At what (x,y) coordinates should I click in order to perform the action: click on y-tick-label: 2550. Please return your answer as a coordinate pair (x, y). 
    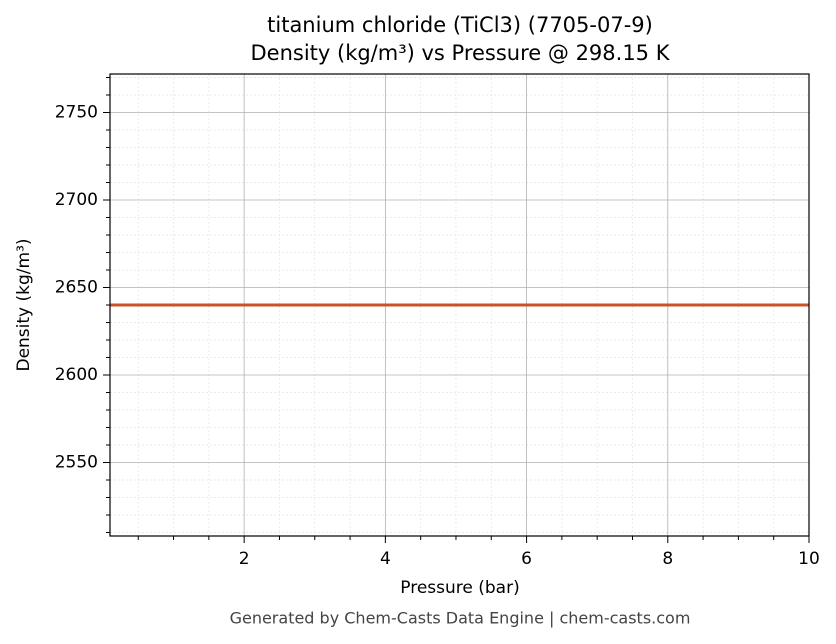
    Looking at the image, I should click on (76, 463).